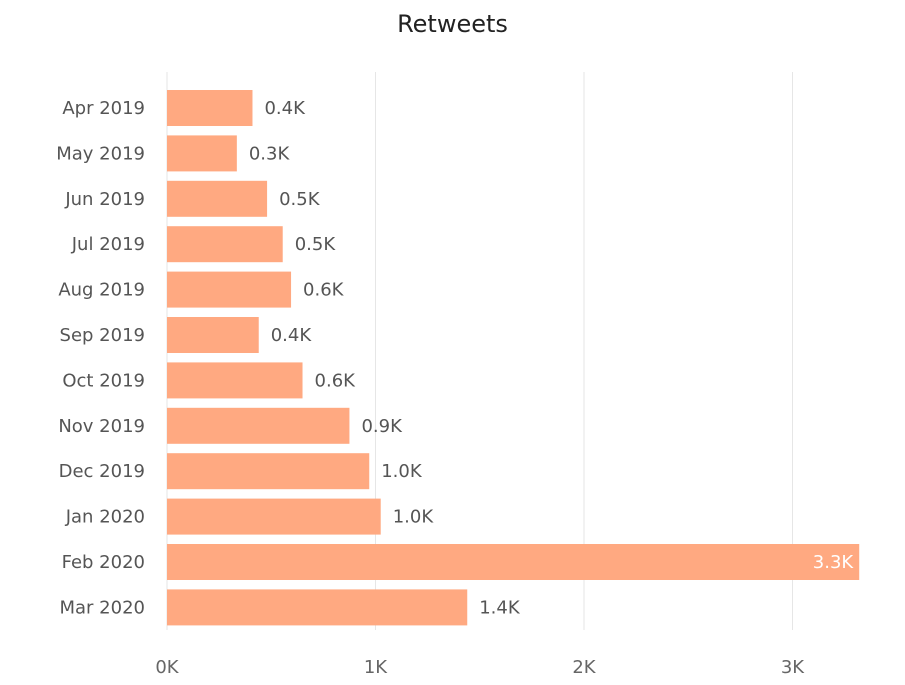 This screenshot has height=685, width=905. I want to click on x-tick-label: 0K, so click(167, 667).